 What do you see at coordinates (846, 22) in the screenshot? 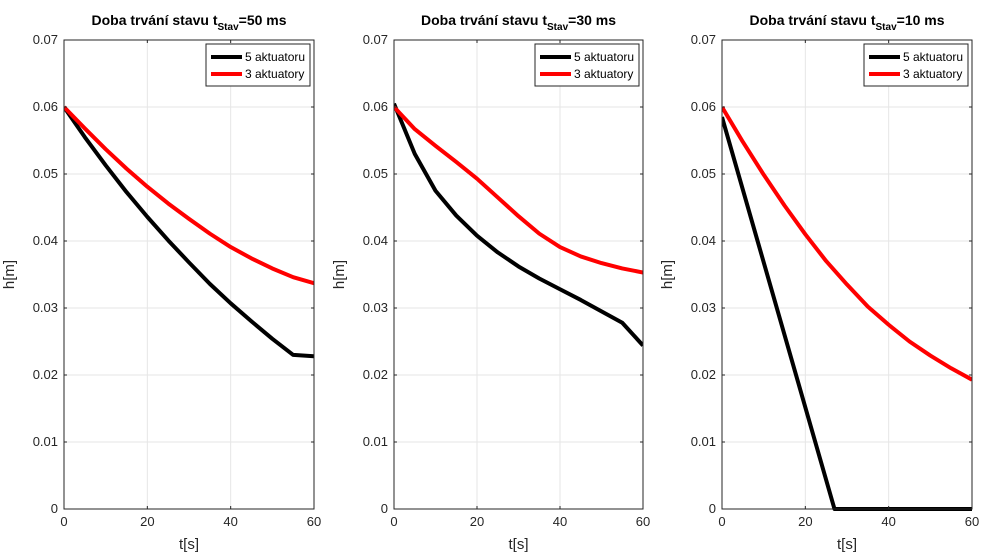
I see `chart-title: Doba trvání stavu tStav=10 ms` at bounding box center [846, 22].